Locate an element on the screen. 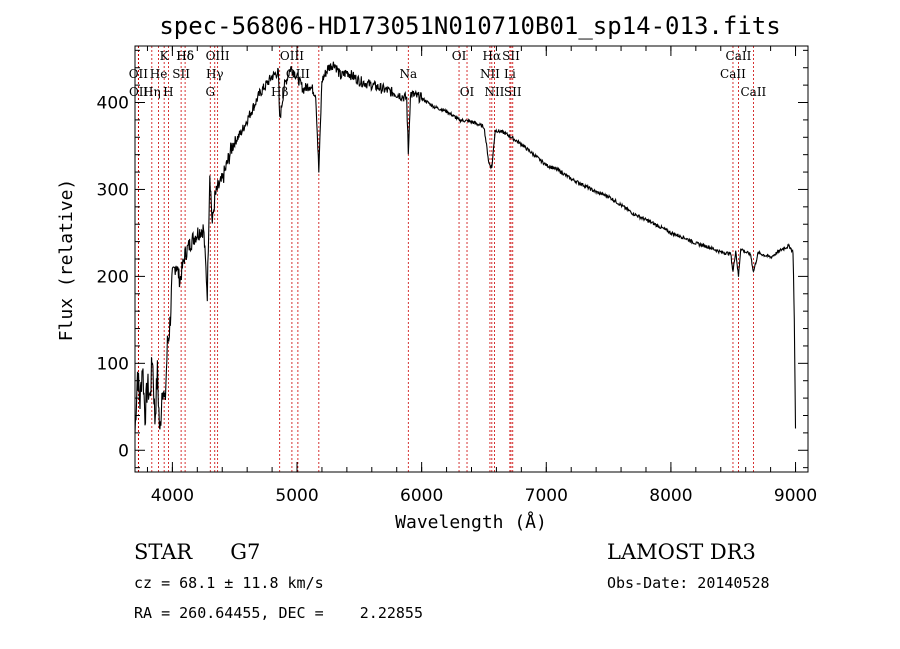 Image resolution: width=900 pixels, height=649 pixels. spectral-line-label: He is located at coordinates (159, 74).